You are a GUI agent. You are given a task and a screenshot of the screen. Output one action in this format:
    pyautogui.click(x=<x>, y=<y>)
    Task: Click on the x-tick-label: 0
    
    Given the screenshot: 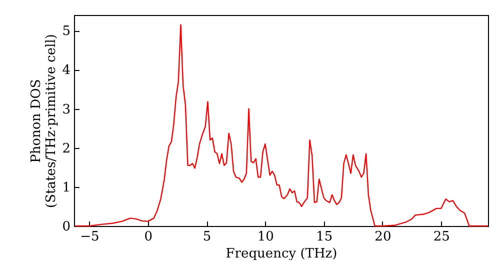 What is the action you would take?
    pyautogui.click(x=148, y=237)
    